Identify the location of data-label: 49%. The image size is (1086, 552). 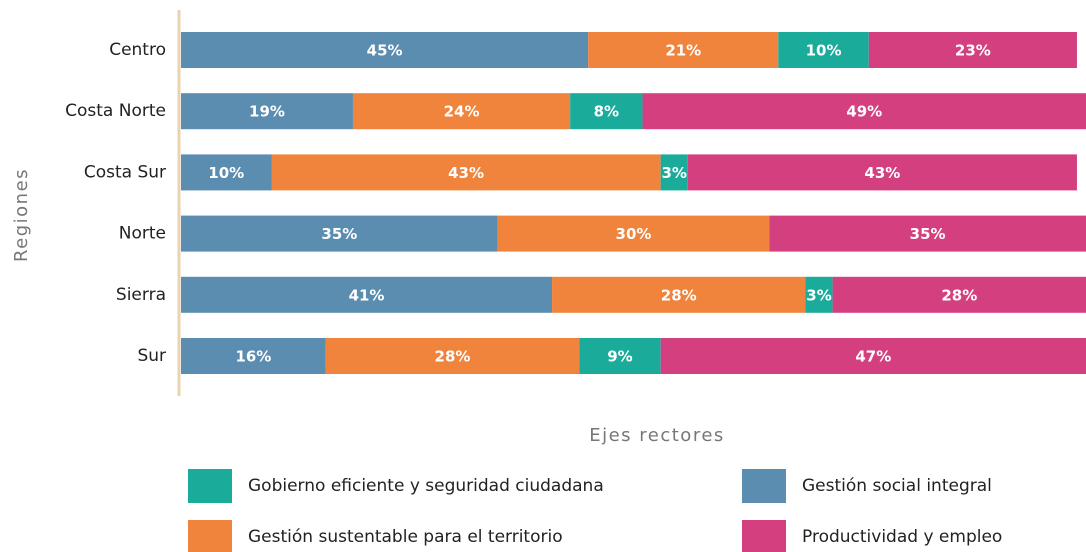
(864, 112).